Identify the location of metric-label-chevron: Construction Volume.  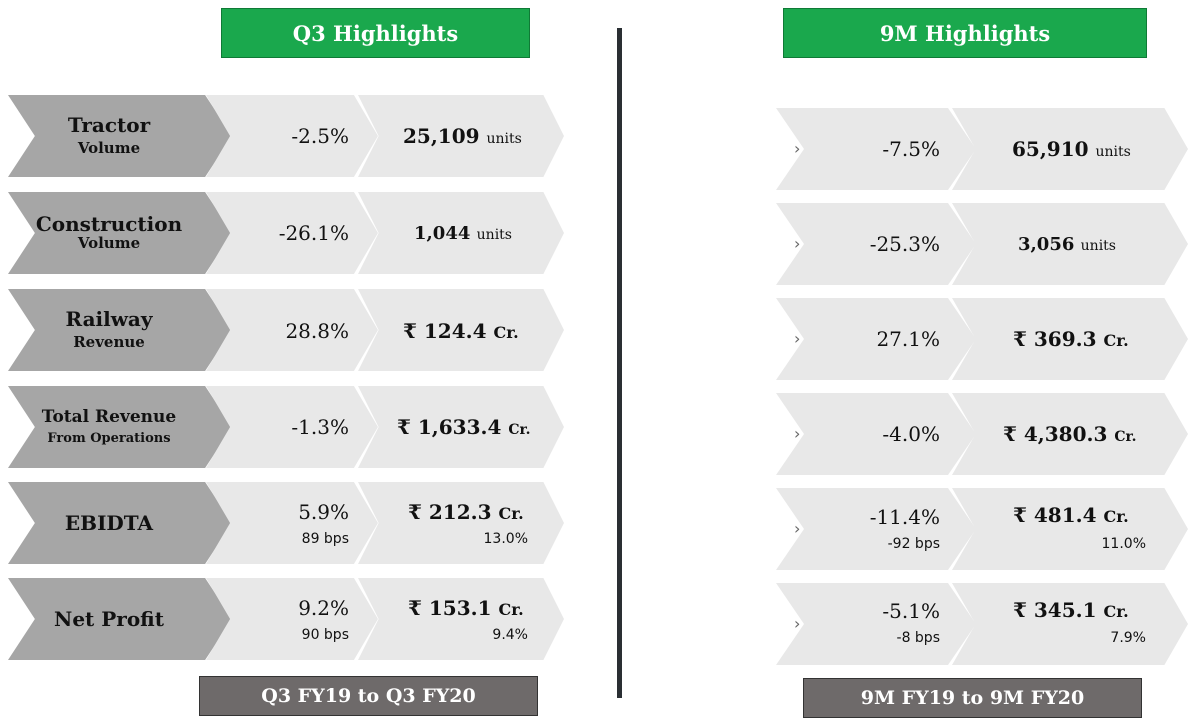
(120, 233).